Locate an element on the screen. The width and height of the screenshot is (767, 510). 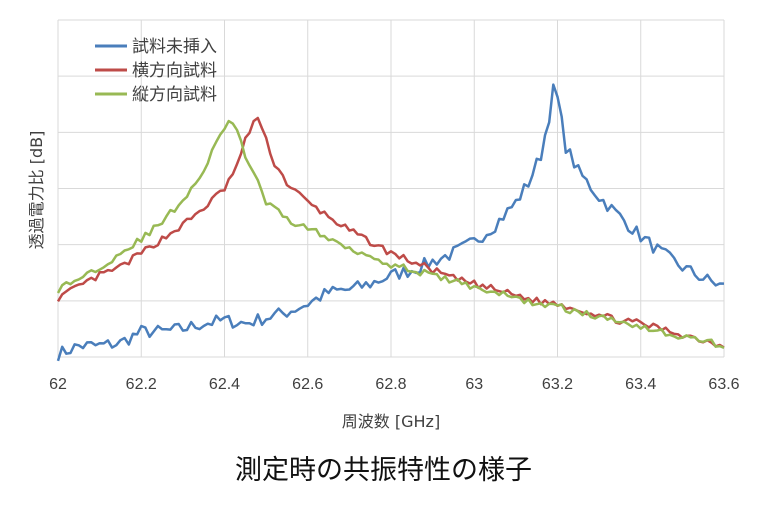
x-axis-label: 周波数 [GHz] is located at coordinates (391, 421).